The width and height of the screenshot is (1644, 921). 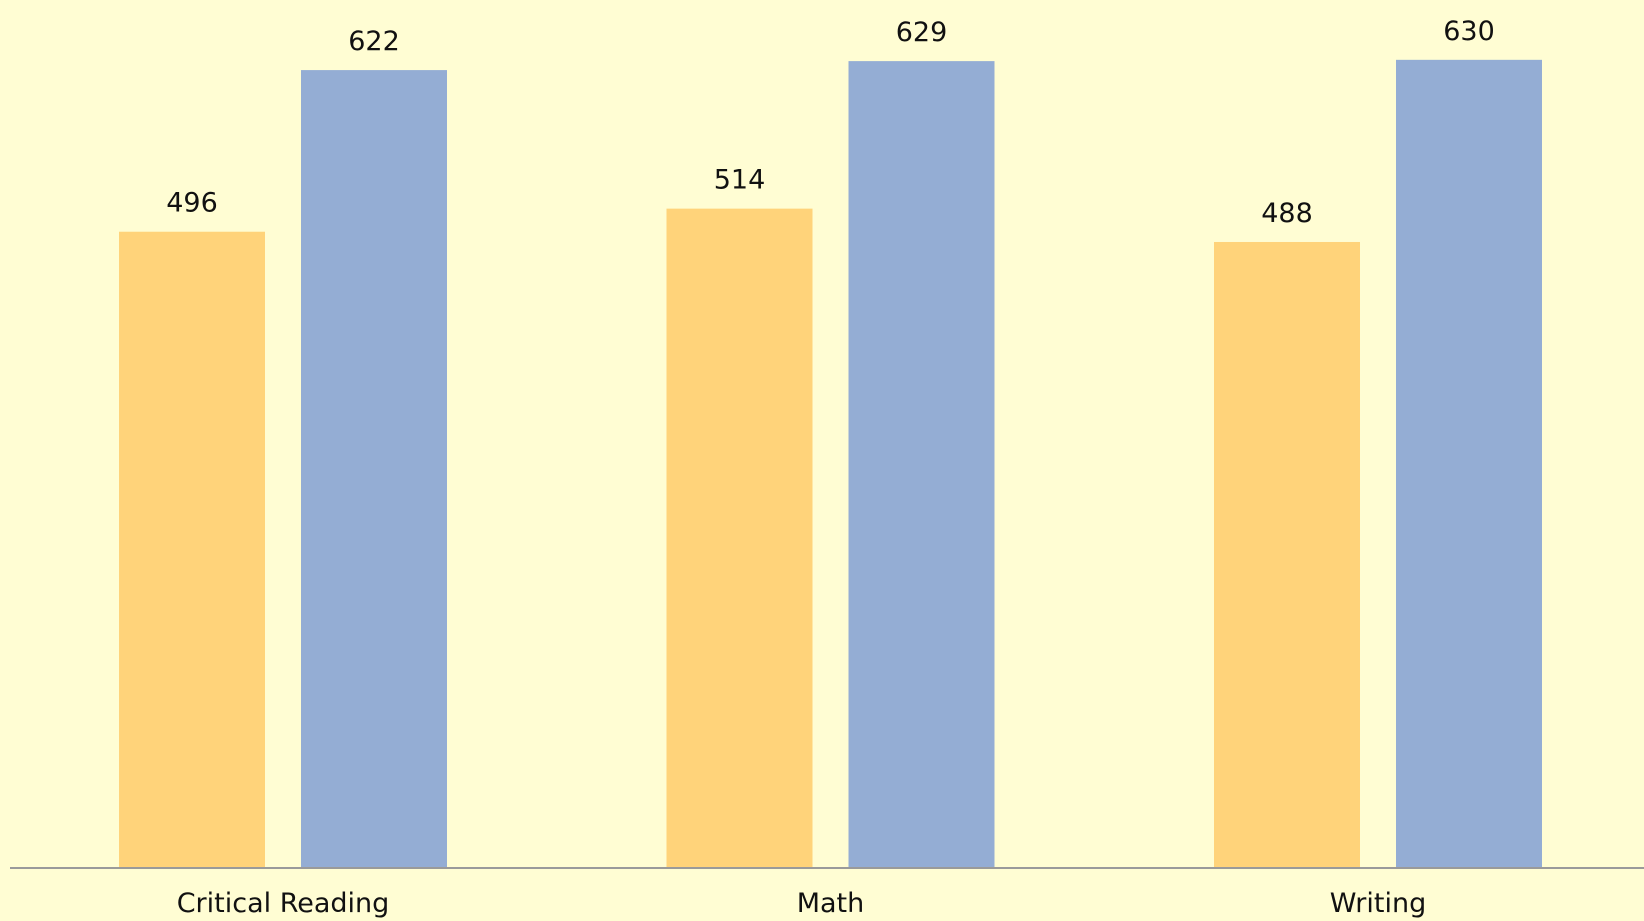 I want to click on data-label-writing-series-2: 630, so click(x=1469, y=31).